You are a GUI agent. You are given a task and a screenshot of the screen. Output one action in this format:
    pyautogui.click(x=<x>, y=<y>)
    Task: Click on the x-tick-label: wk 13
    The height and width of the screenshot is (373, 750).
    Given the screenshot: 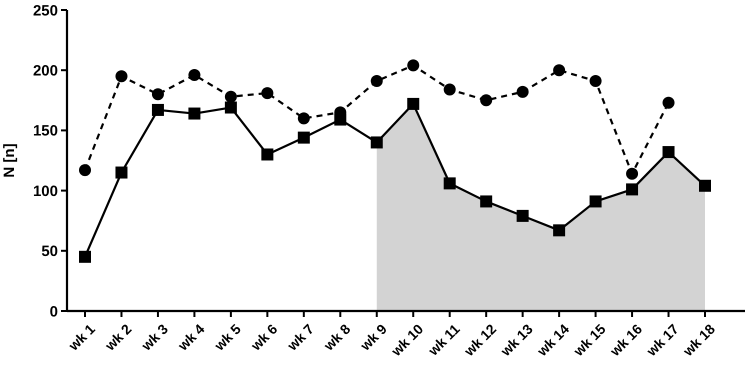 What is the action you would take?
    pyautogui.click(x=516, y=340)
    